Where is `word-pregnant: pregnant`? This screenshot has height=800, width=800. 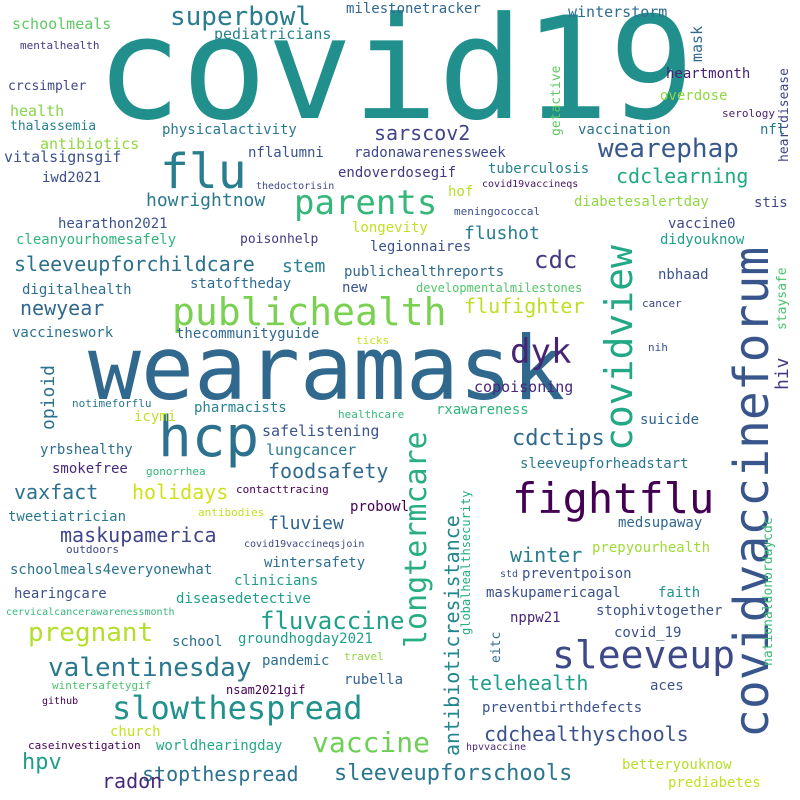
word-pregnant: pregnant is located at coordinates (91, 633).